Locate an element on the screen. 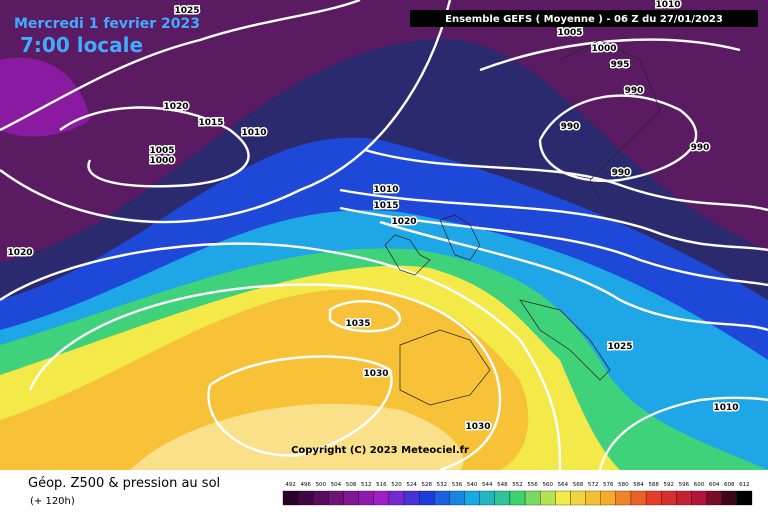  time: 7:00 locale is located at coordinates (81, 45).